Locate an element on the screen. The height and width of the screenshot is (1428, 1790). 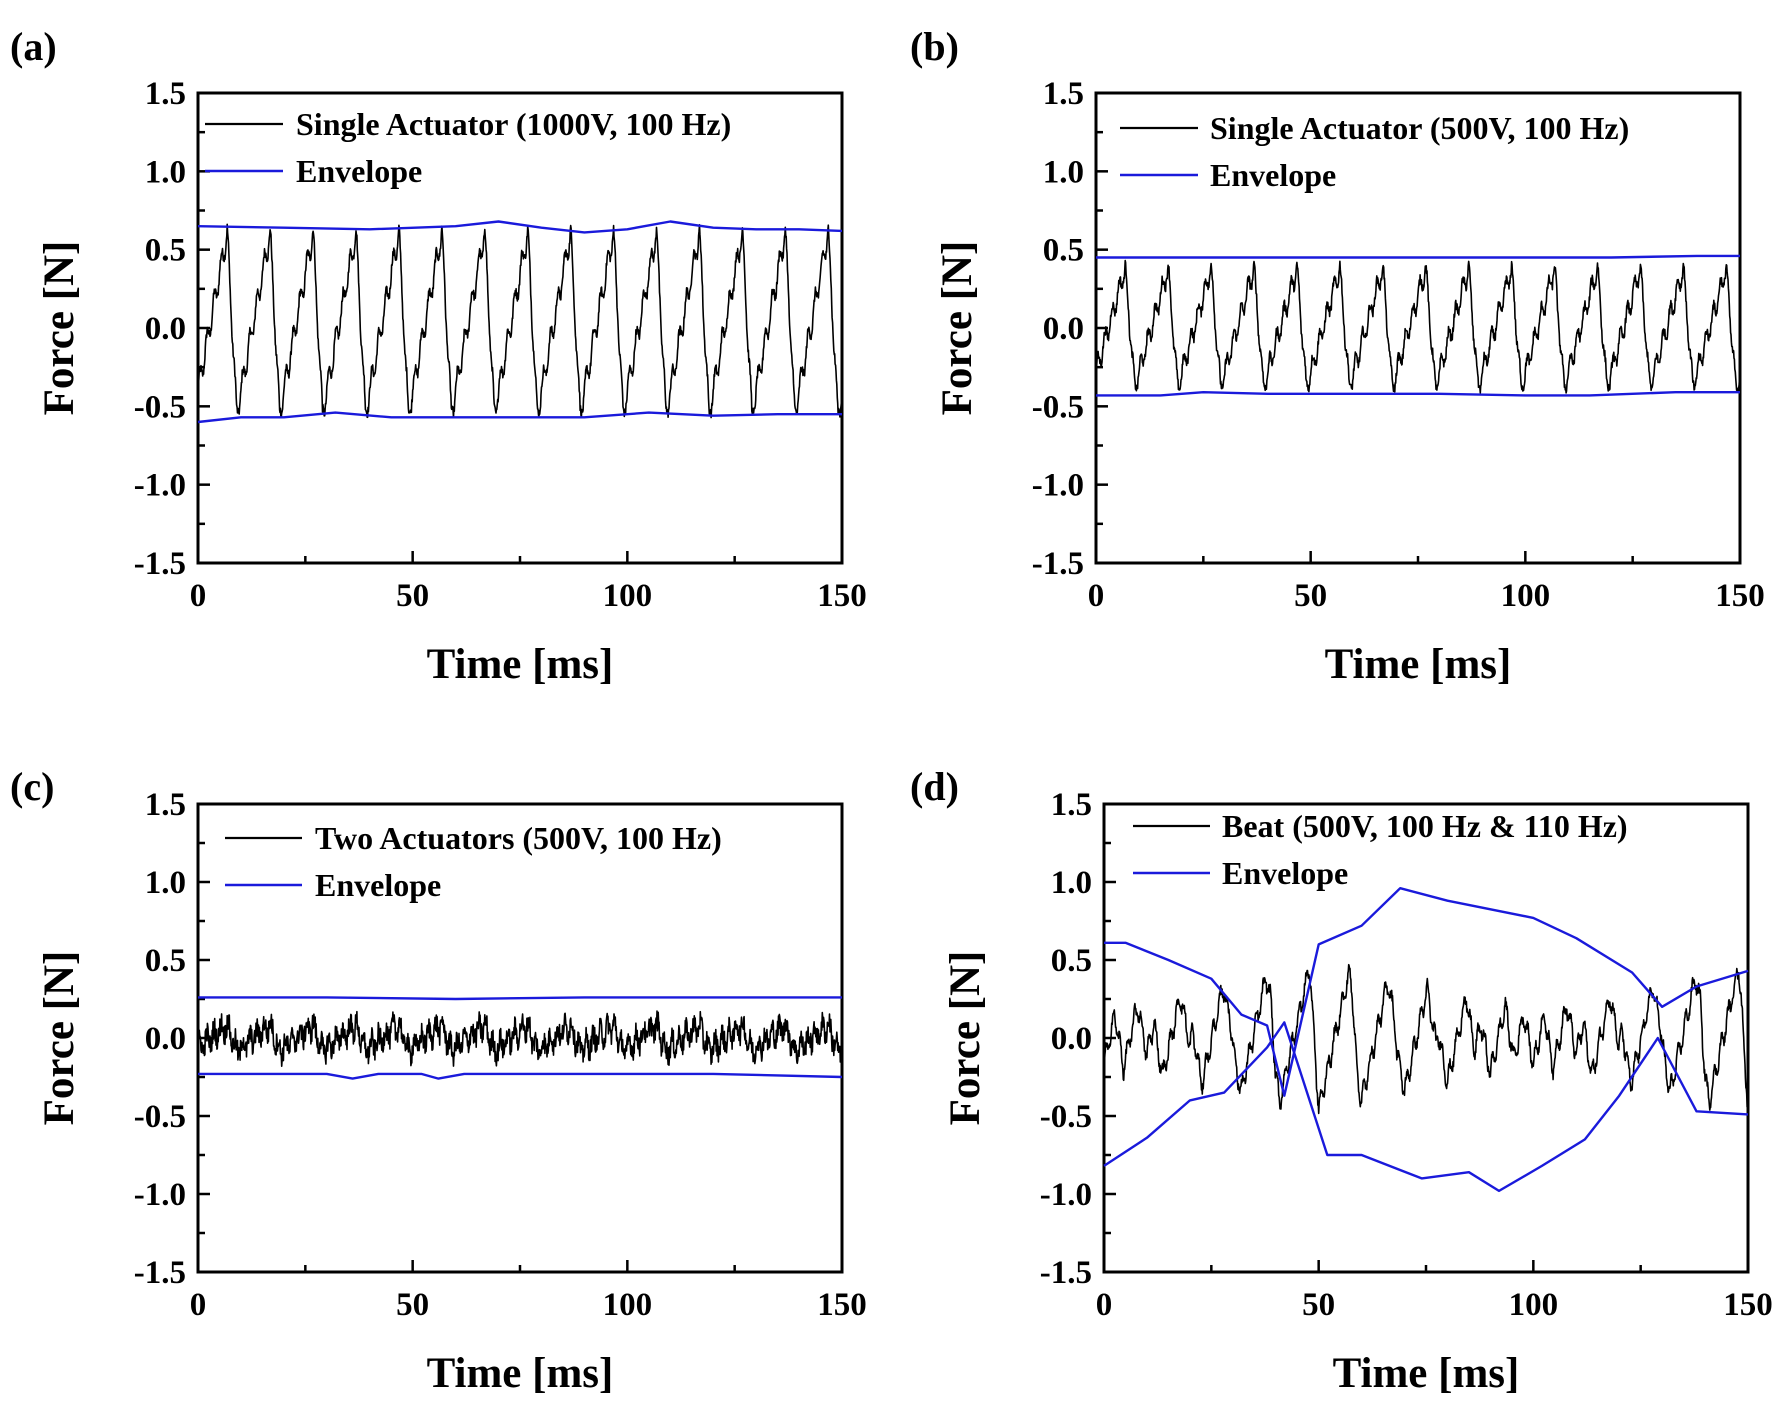
legend-label-signal: Single Actuator (1000V, 100 Hz) is located at coordinates (513, 124).